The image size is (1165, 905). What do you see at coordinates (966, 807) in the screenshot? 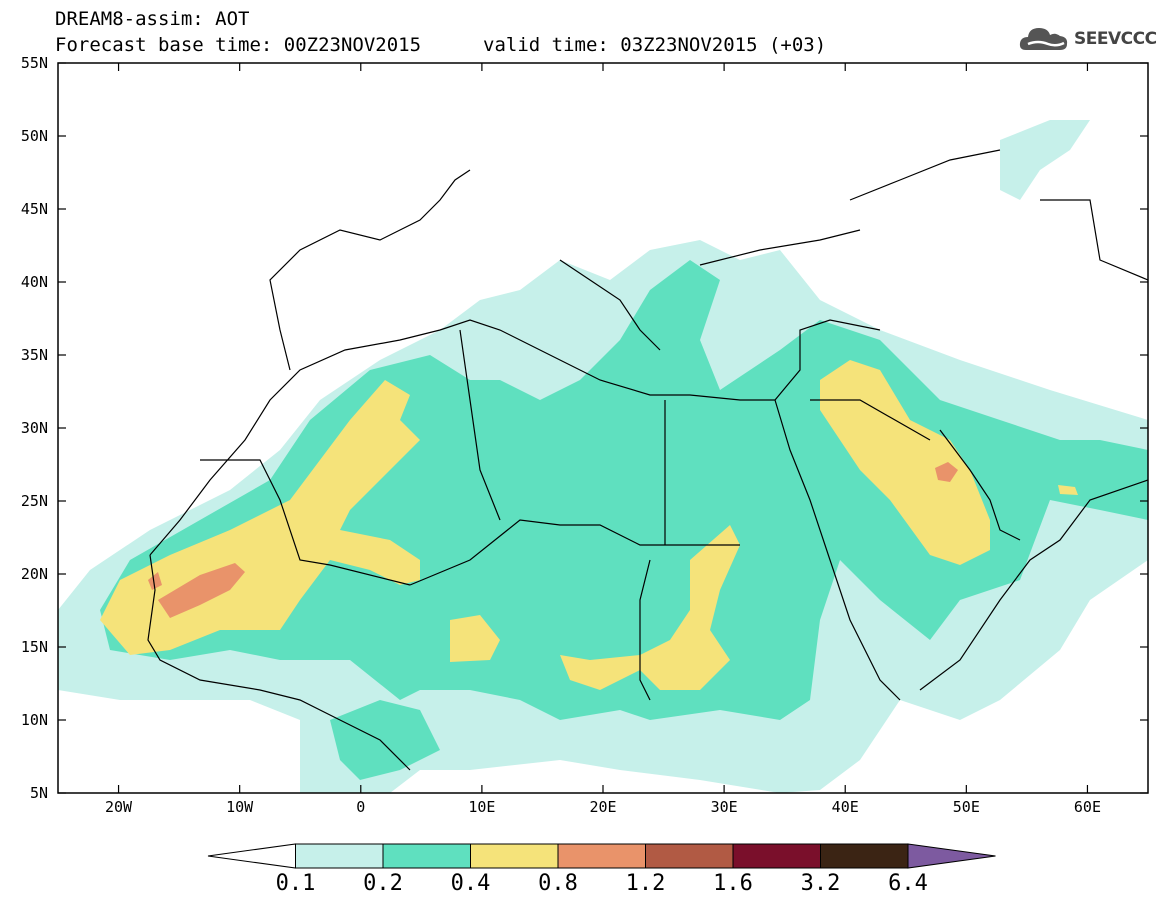
I see `lon-label: 50E` at bounding box center [966, 807].